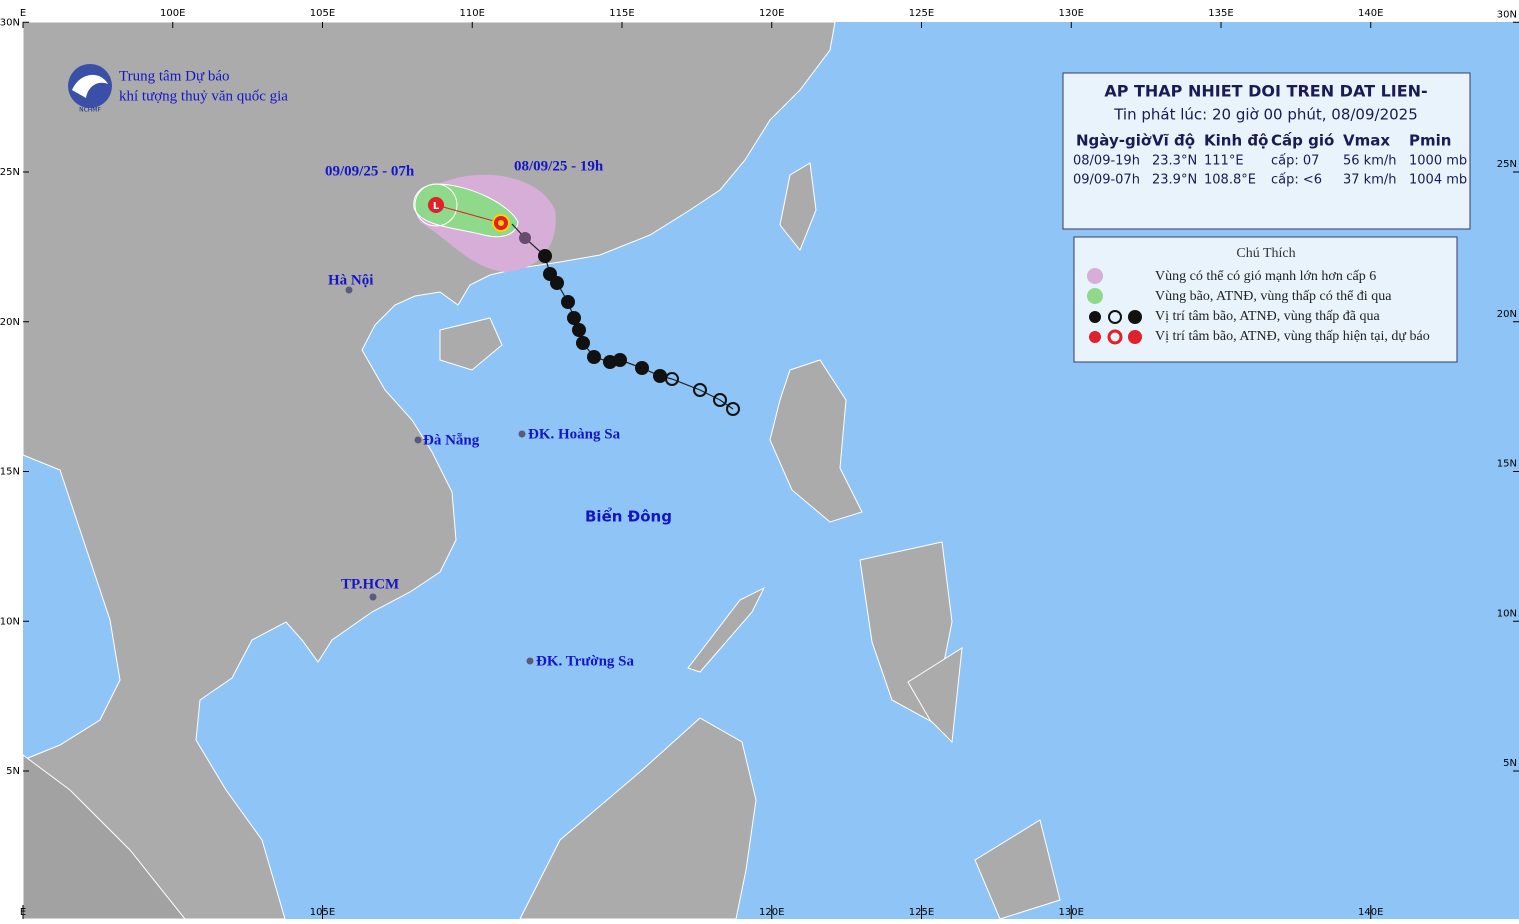 This screenshot has height=924, width=1519. What do you see at coordinates (1438, 161) in the screenshot?
I see `table-cell: 1000 mb` at bounding box center [1438, 161].